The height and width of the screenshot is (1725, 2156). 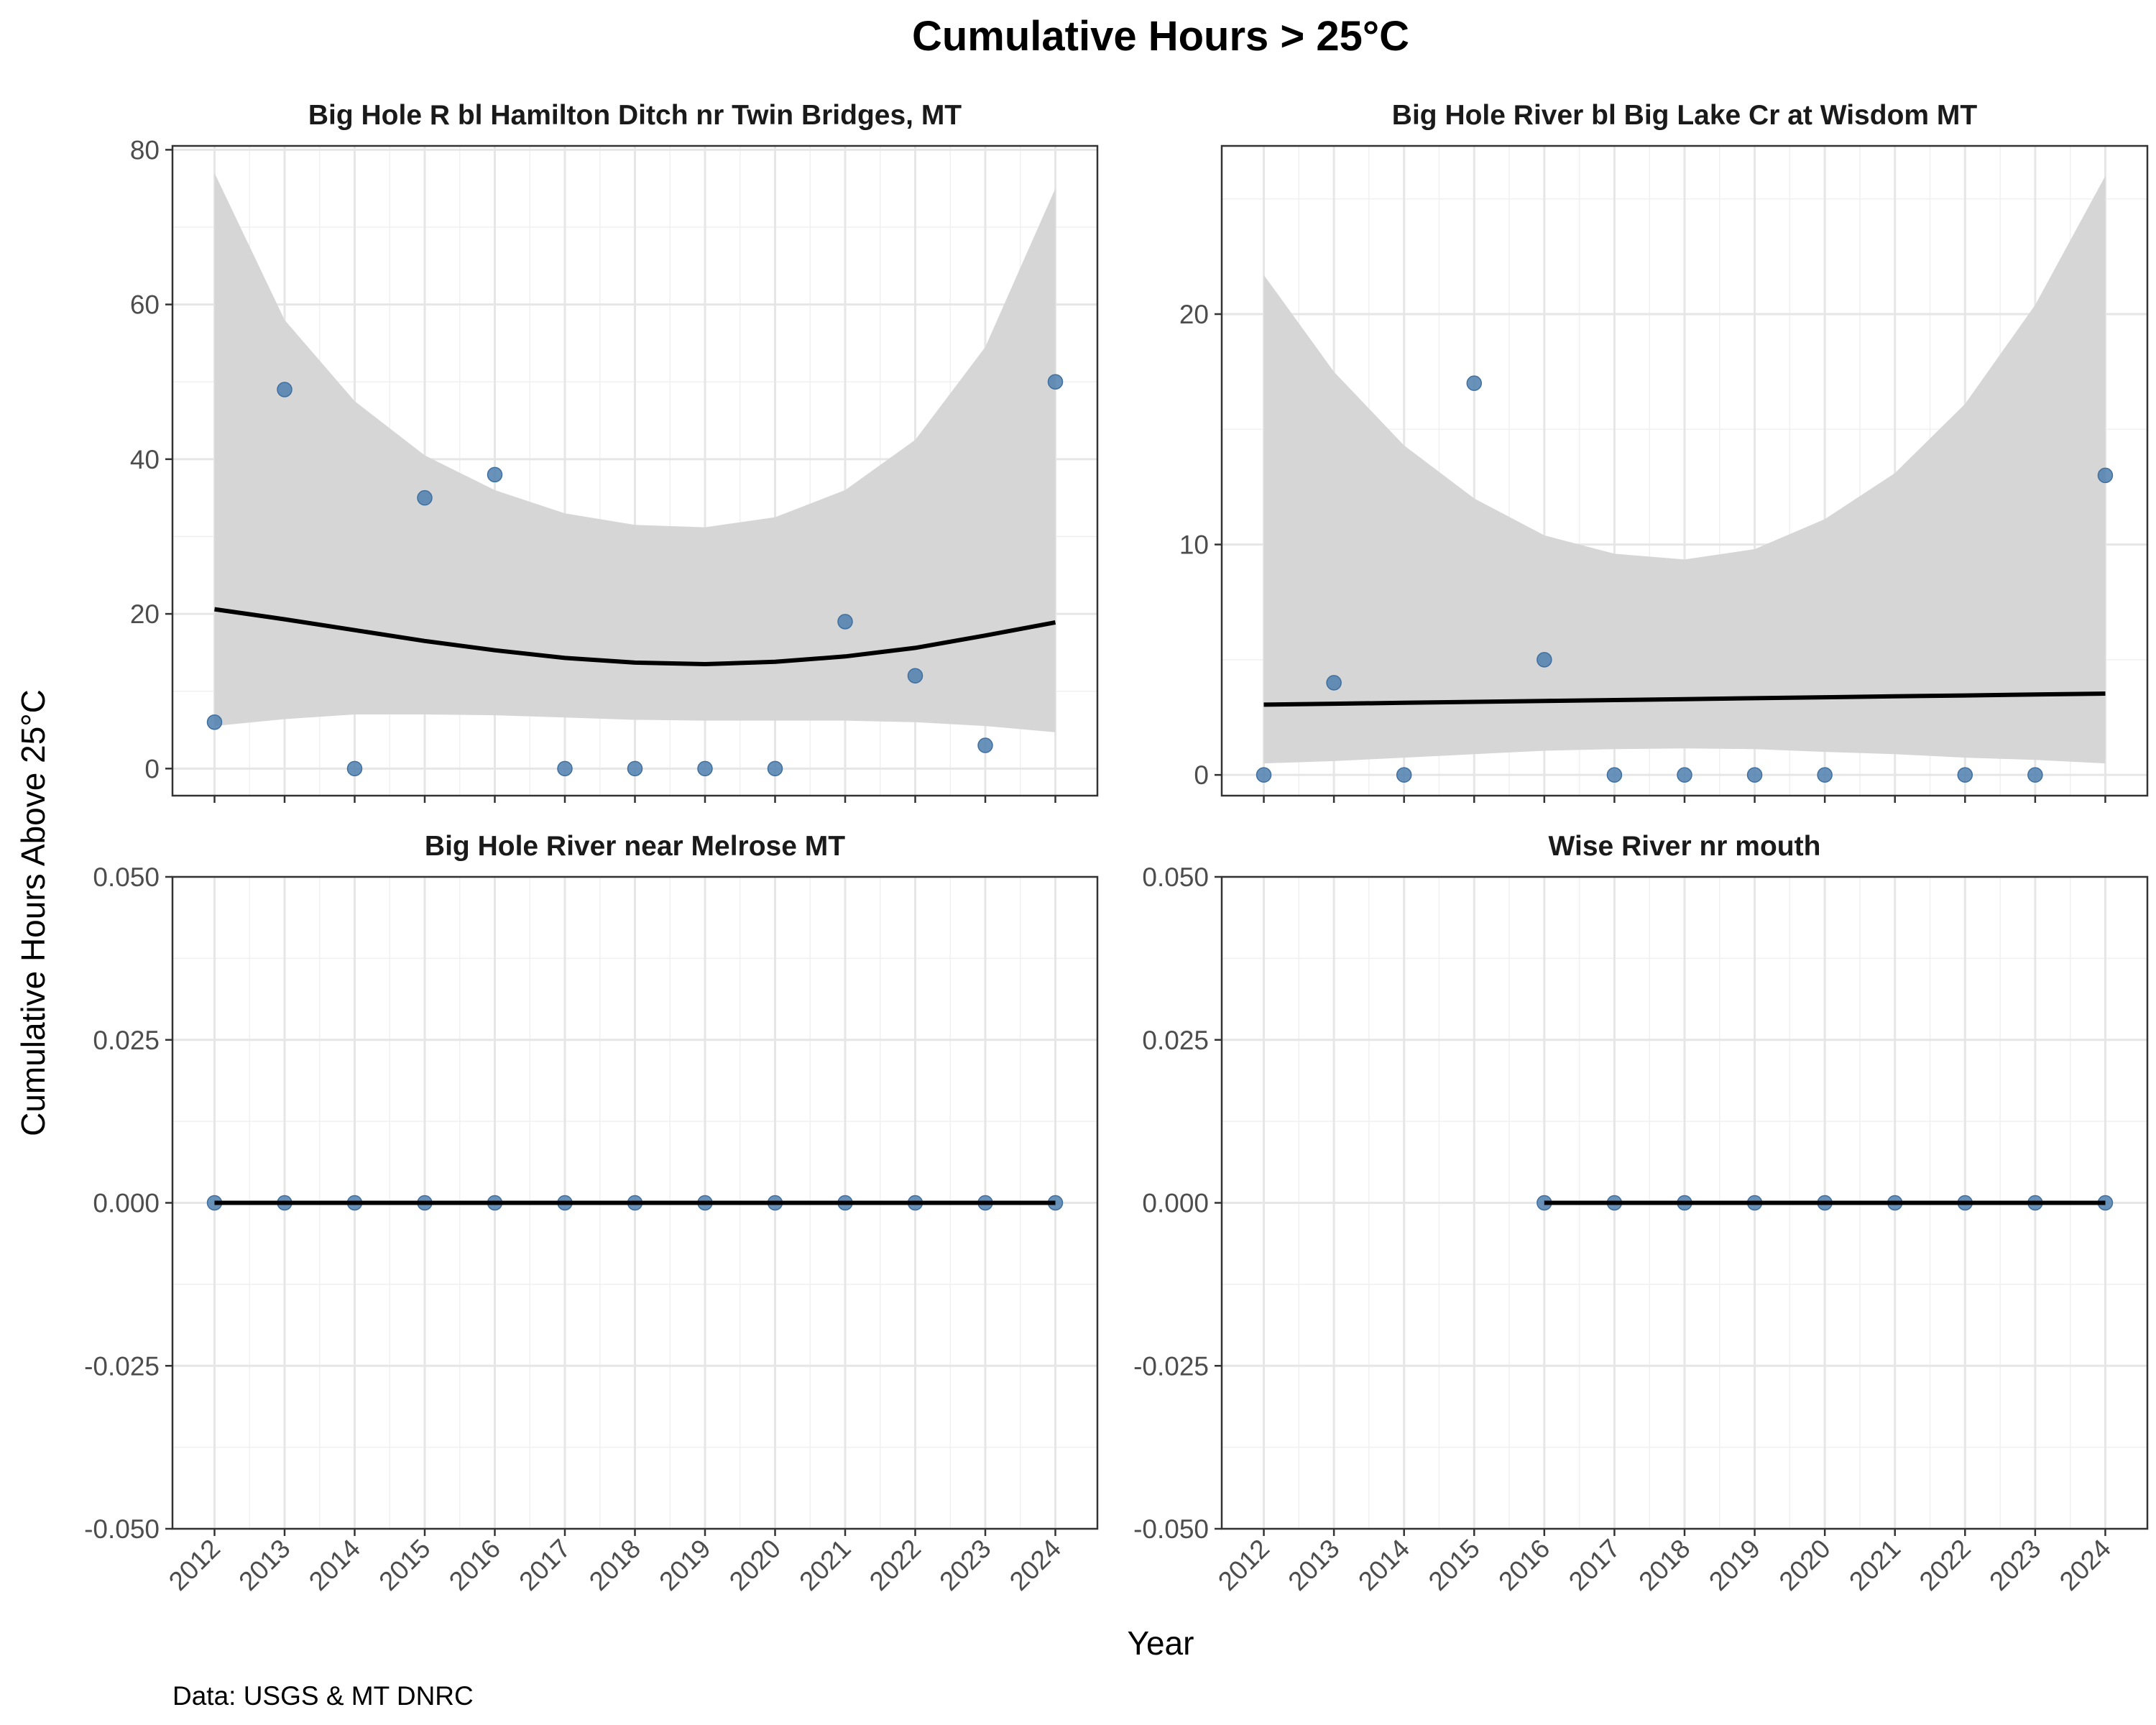 What do you see at coordinates (145, 459) in the screenshot?
I see `y-tick-label: 40` at bounding box center [145, 459].